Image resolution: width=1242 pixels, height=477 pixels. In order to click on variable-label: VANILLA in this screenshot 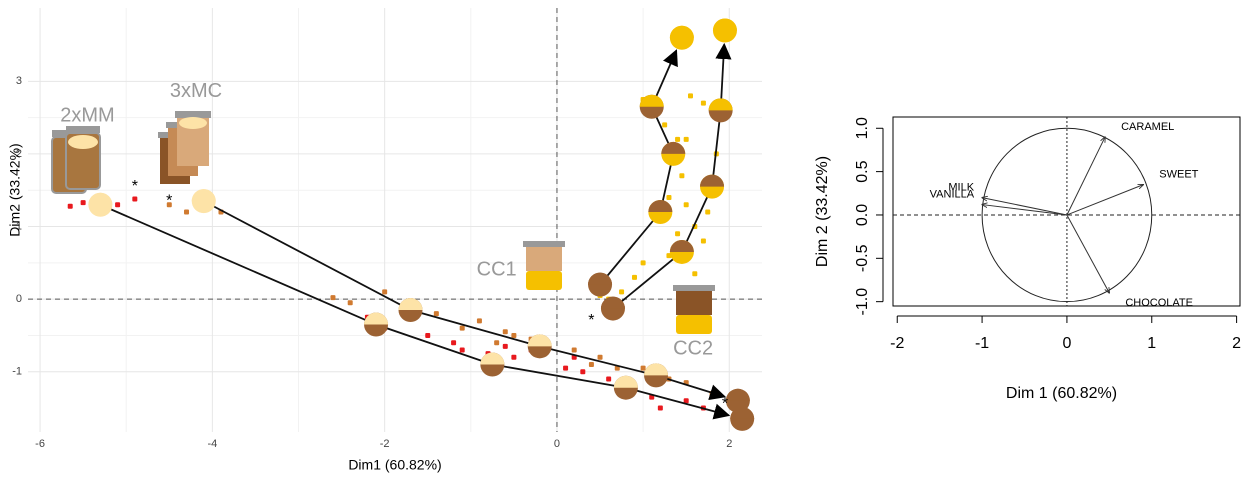, I will do `click(952, 194)`.